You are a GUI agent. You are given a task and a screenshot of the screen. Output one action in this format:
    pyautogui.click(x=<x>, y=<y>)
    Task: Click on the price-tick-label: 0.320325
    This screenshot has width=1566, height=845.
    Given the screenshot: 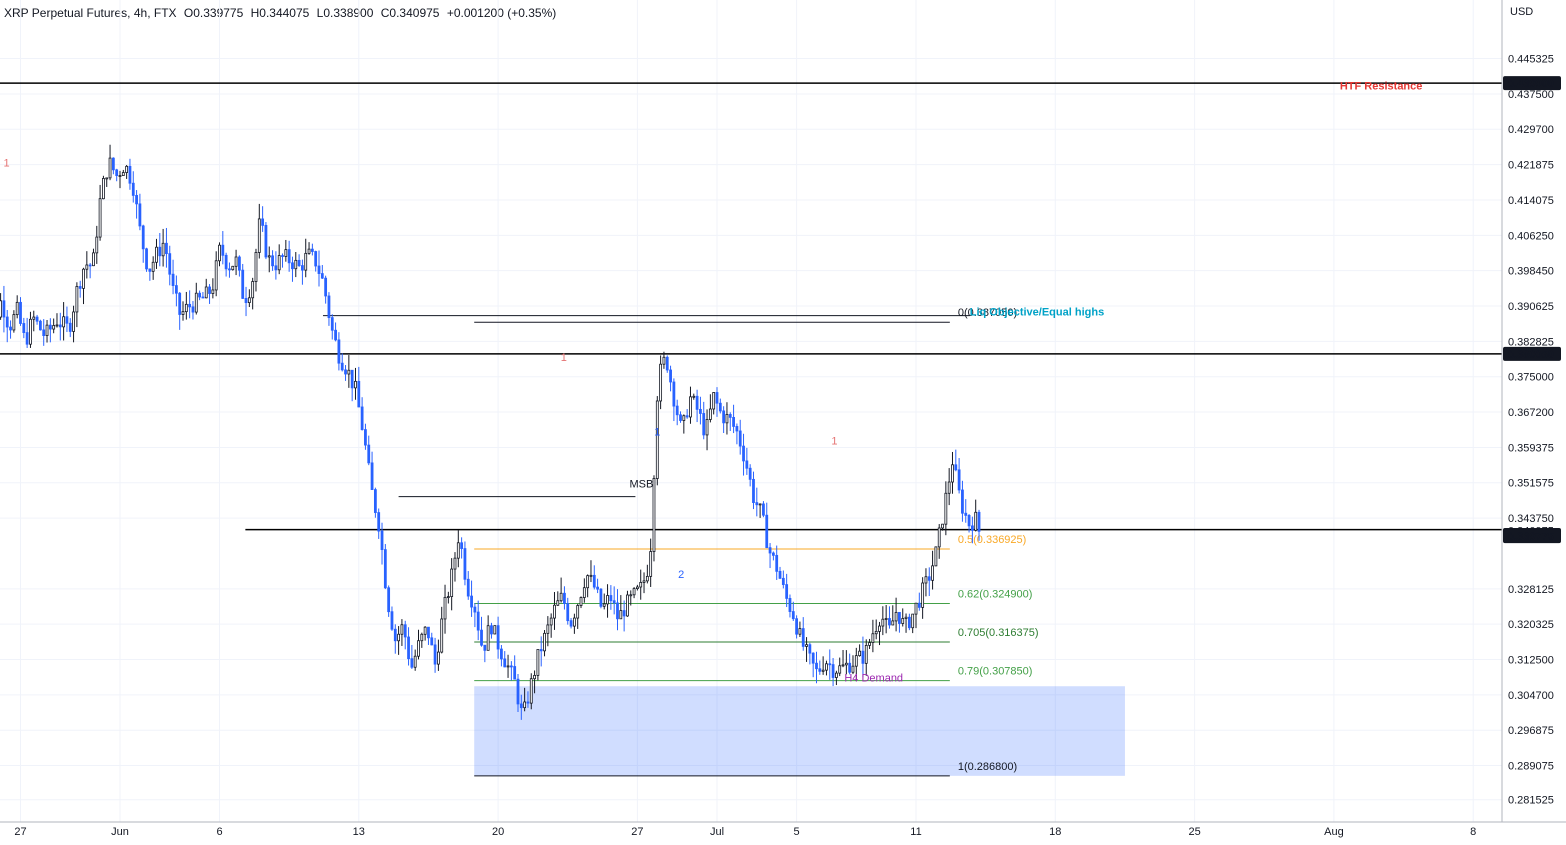 What is the action you would take?
    pyautogui.click(x=1531, y=625)
    